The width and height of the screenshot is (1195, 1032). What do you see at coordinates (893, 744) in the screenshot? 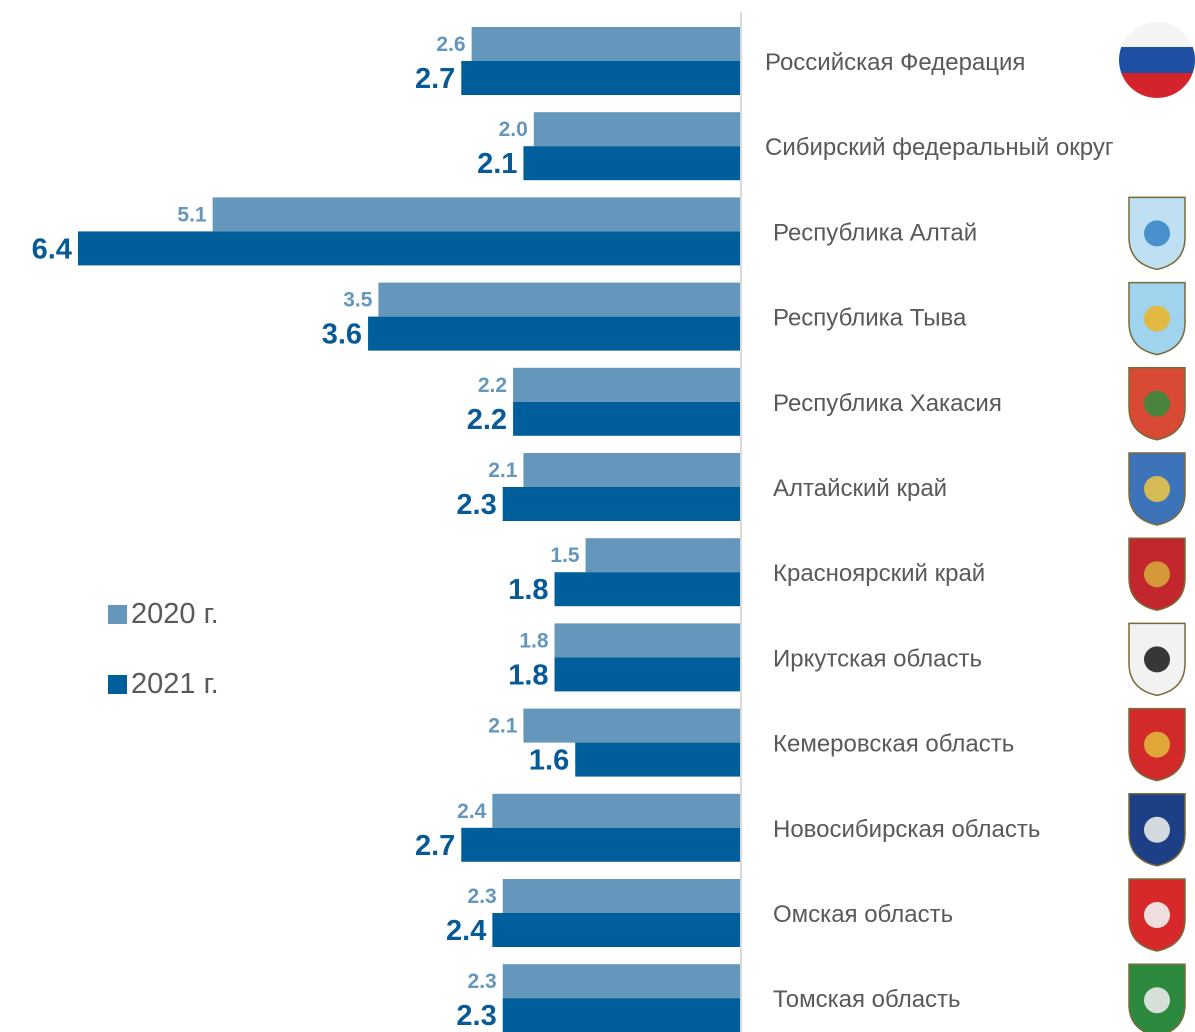
I see `category-label-8: Кемеровская область` at bounding box center [893, 744].